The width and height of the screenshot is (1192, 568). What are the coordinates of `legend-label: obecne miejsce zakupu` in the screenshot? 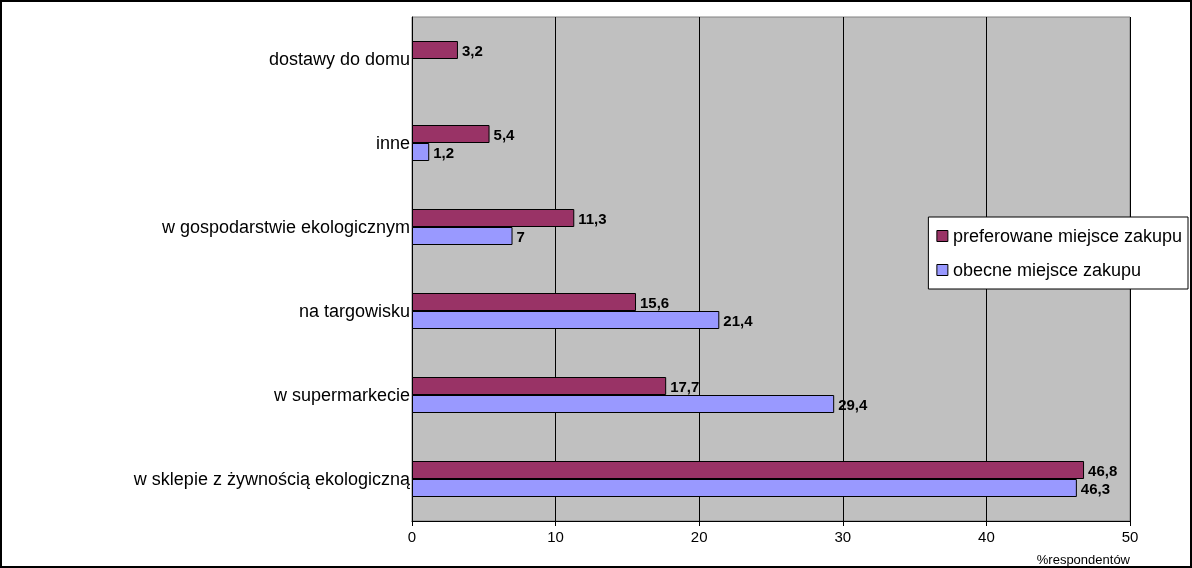 It's located at (1046, 270).